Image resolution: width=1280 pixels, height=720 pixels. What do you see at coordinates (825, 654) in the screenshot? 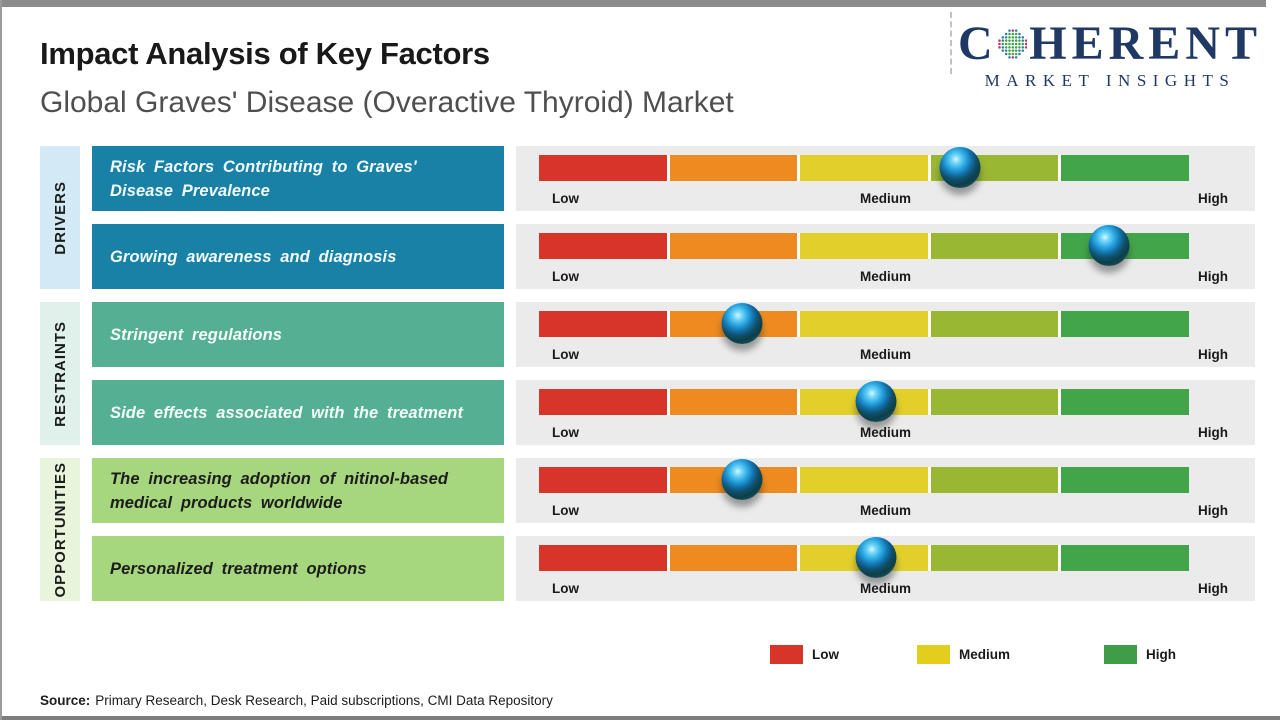
I see `legend-label-low: Low` at bounding box center [825, 654].